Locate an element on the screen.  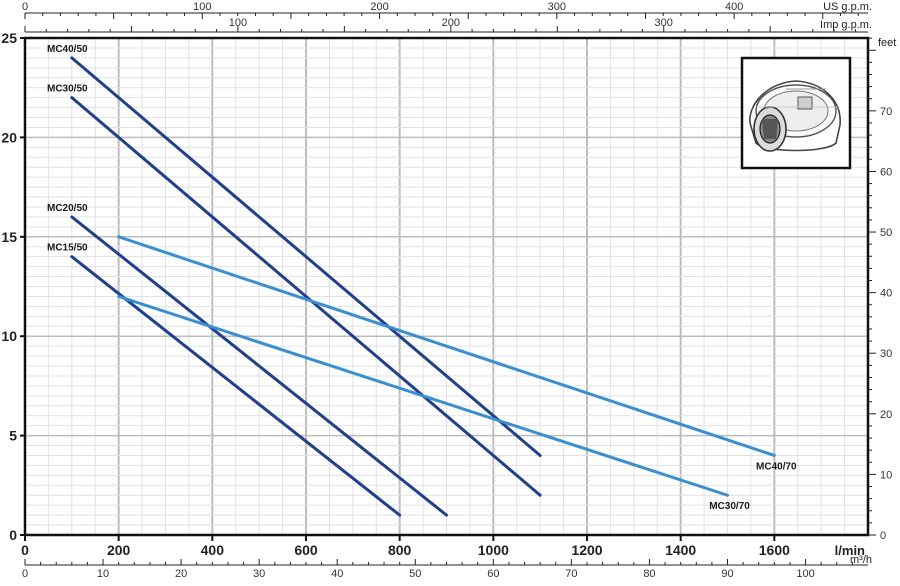
feet-tick-label: 10 is located at coordinates (886, 475).